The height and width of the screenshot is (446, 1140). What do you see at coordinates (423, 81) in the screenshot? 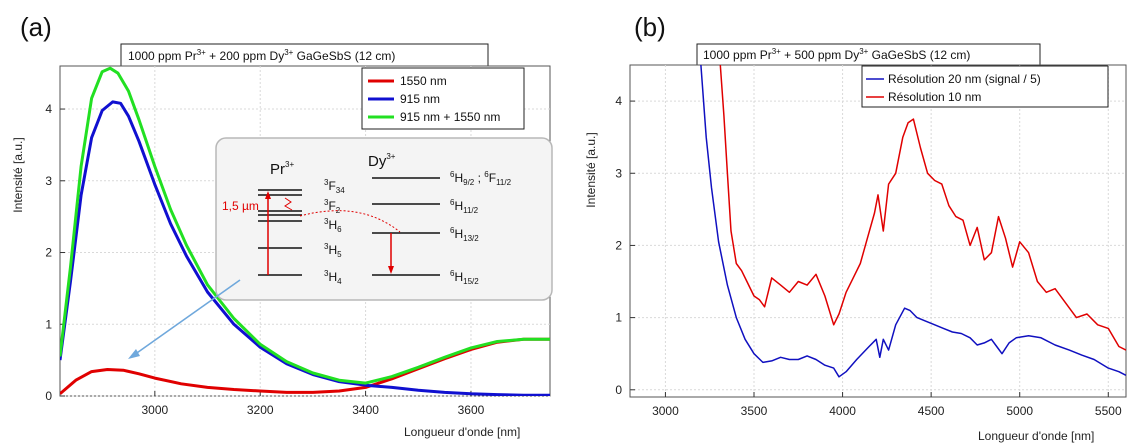
I see `legend-label-1550: 1550 nm` at bounding box center [423, 81].